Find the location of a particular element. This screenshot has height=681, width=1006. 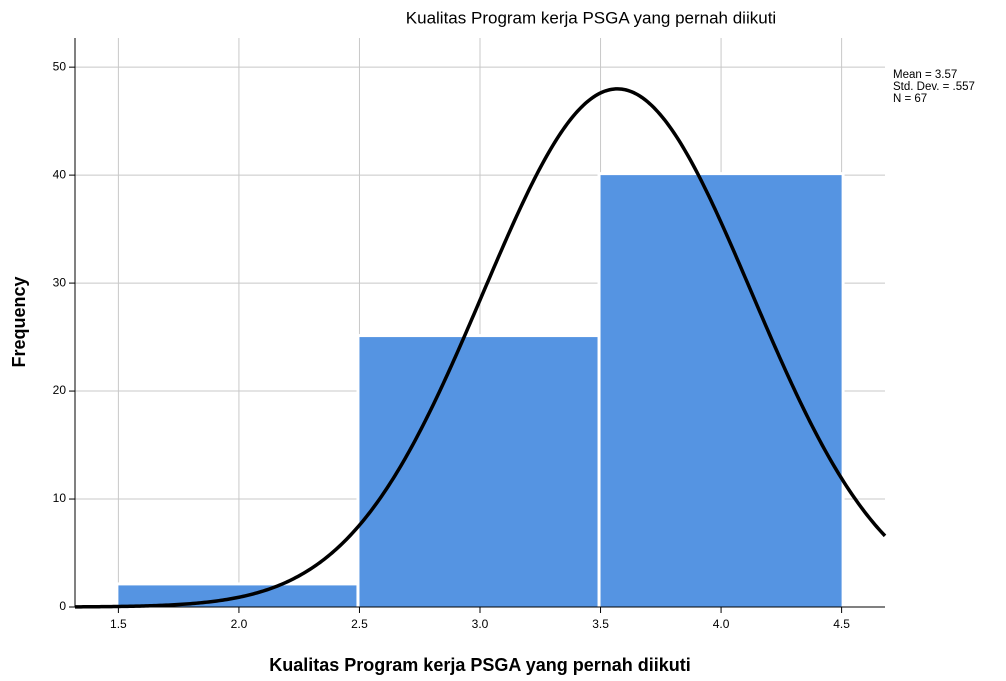

y-tick-label: 30 is located at coordinates (60, 282).